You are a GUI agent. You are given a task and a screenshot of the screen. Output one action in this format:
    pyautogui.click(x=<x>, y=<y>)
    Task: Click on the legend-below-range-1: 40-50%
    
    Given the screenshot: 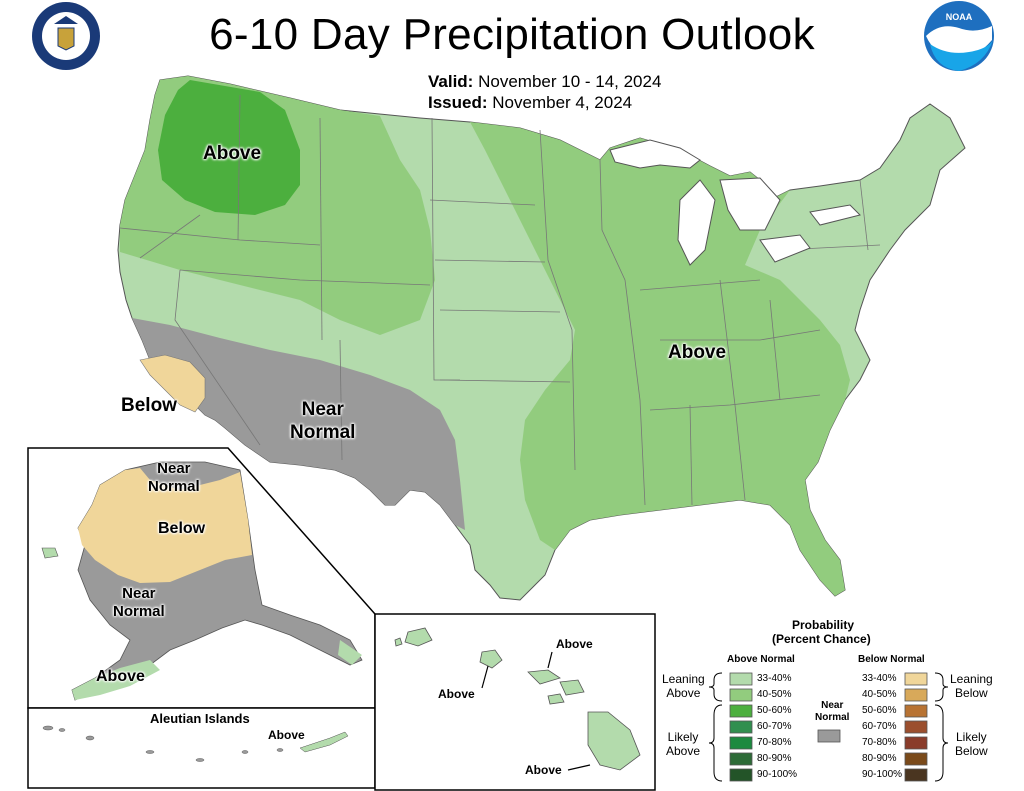 What is the action you would take?
    pyautogui.click(x=879, y=694)
    